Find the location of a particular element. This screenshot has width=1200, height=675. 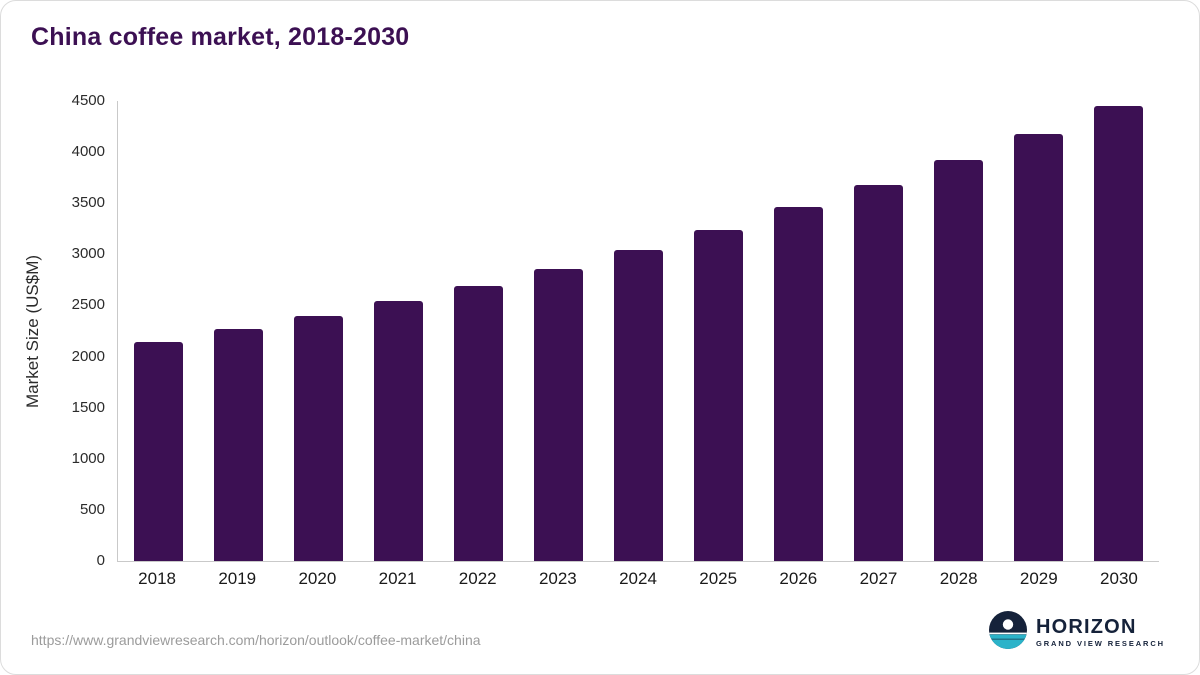

y-tick-label-4000: 4000 is located at coordinates (88, 152).